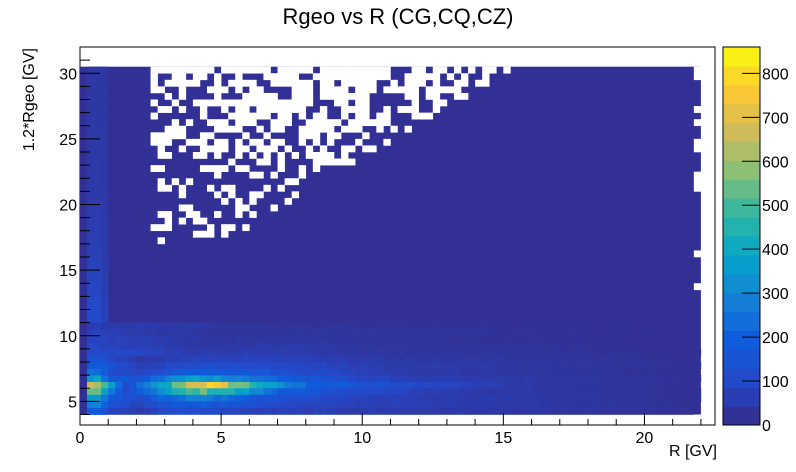 This screenshot has width=796, height=472. What do you see at coordinates (775, 250) in the screenshot?
I see `colorbar-tick-label: 400` at bounding box center [775, 250].